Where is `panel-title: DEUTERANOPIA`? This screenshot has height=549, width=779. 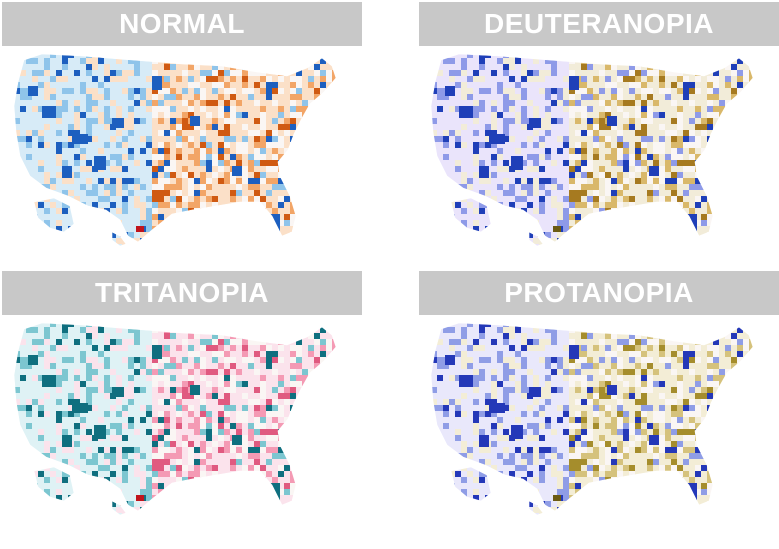 panel-title: DEUTERANOPIA is located at coordinates (599, 24).